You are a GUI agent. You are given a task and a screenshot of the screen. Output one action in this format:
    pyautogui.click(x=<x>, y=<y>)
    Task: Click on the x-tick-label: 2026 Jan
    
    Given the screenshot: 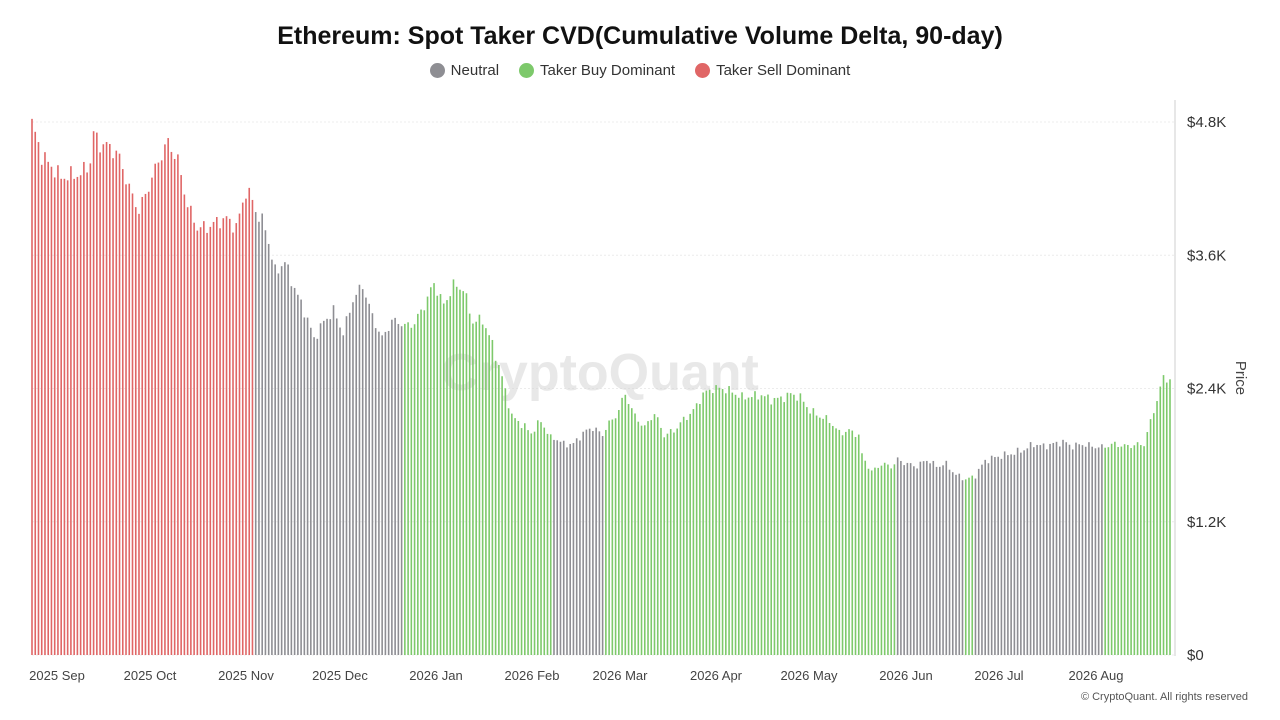 What is the action you would take?
    pyautogui.click(x=436, y=675)
    